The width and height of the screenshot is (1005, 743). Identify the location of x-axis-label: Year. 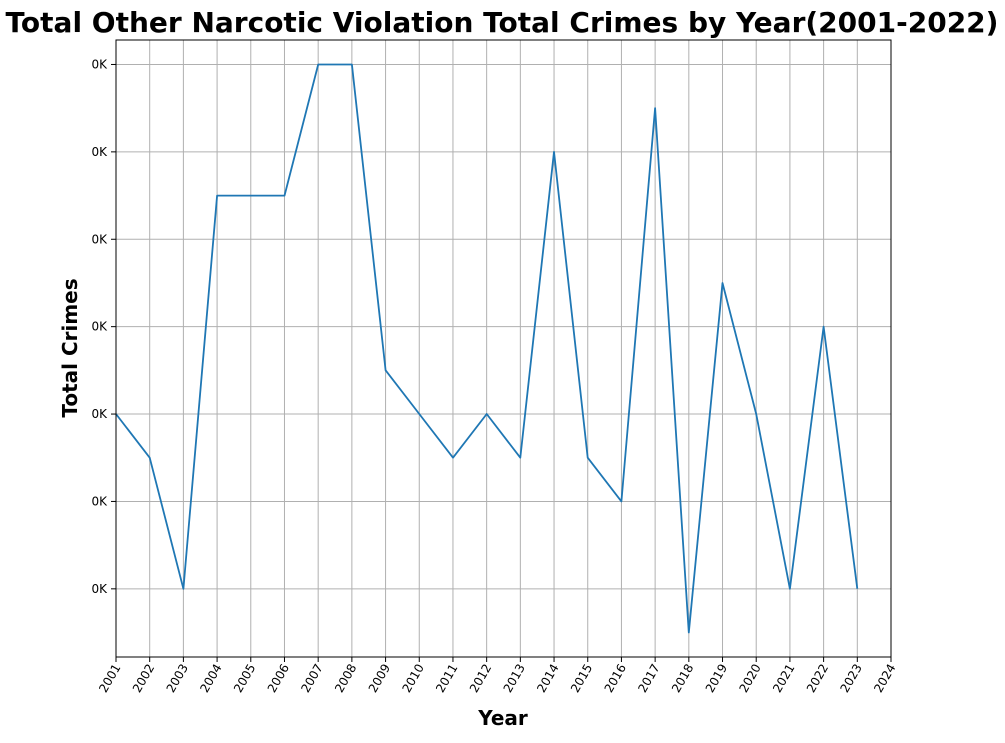
(502, 718).